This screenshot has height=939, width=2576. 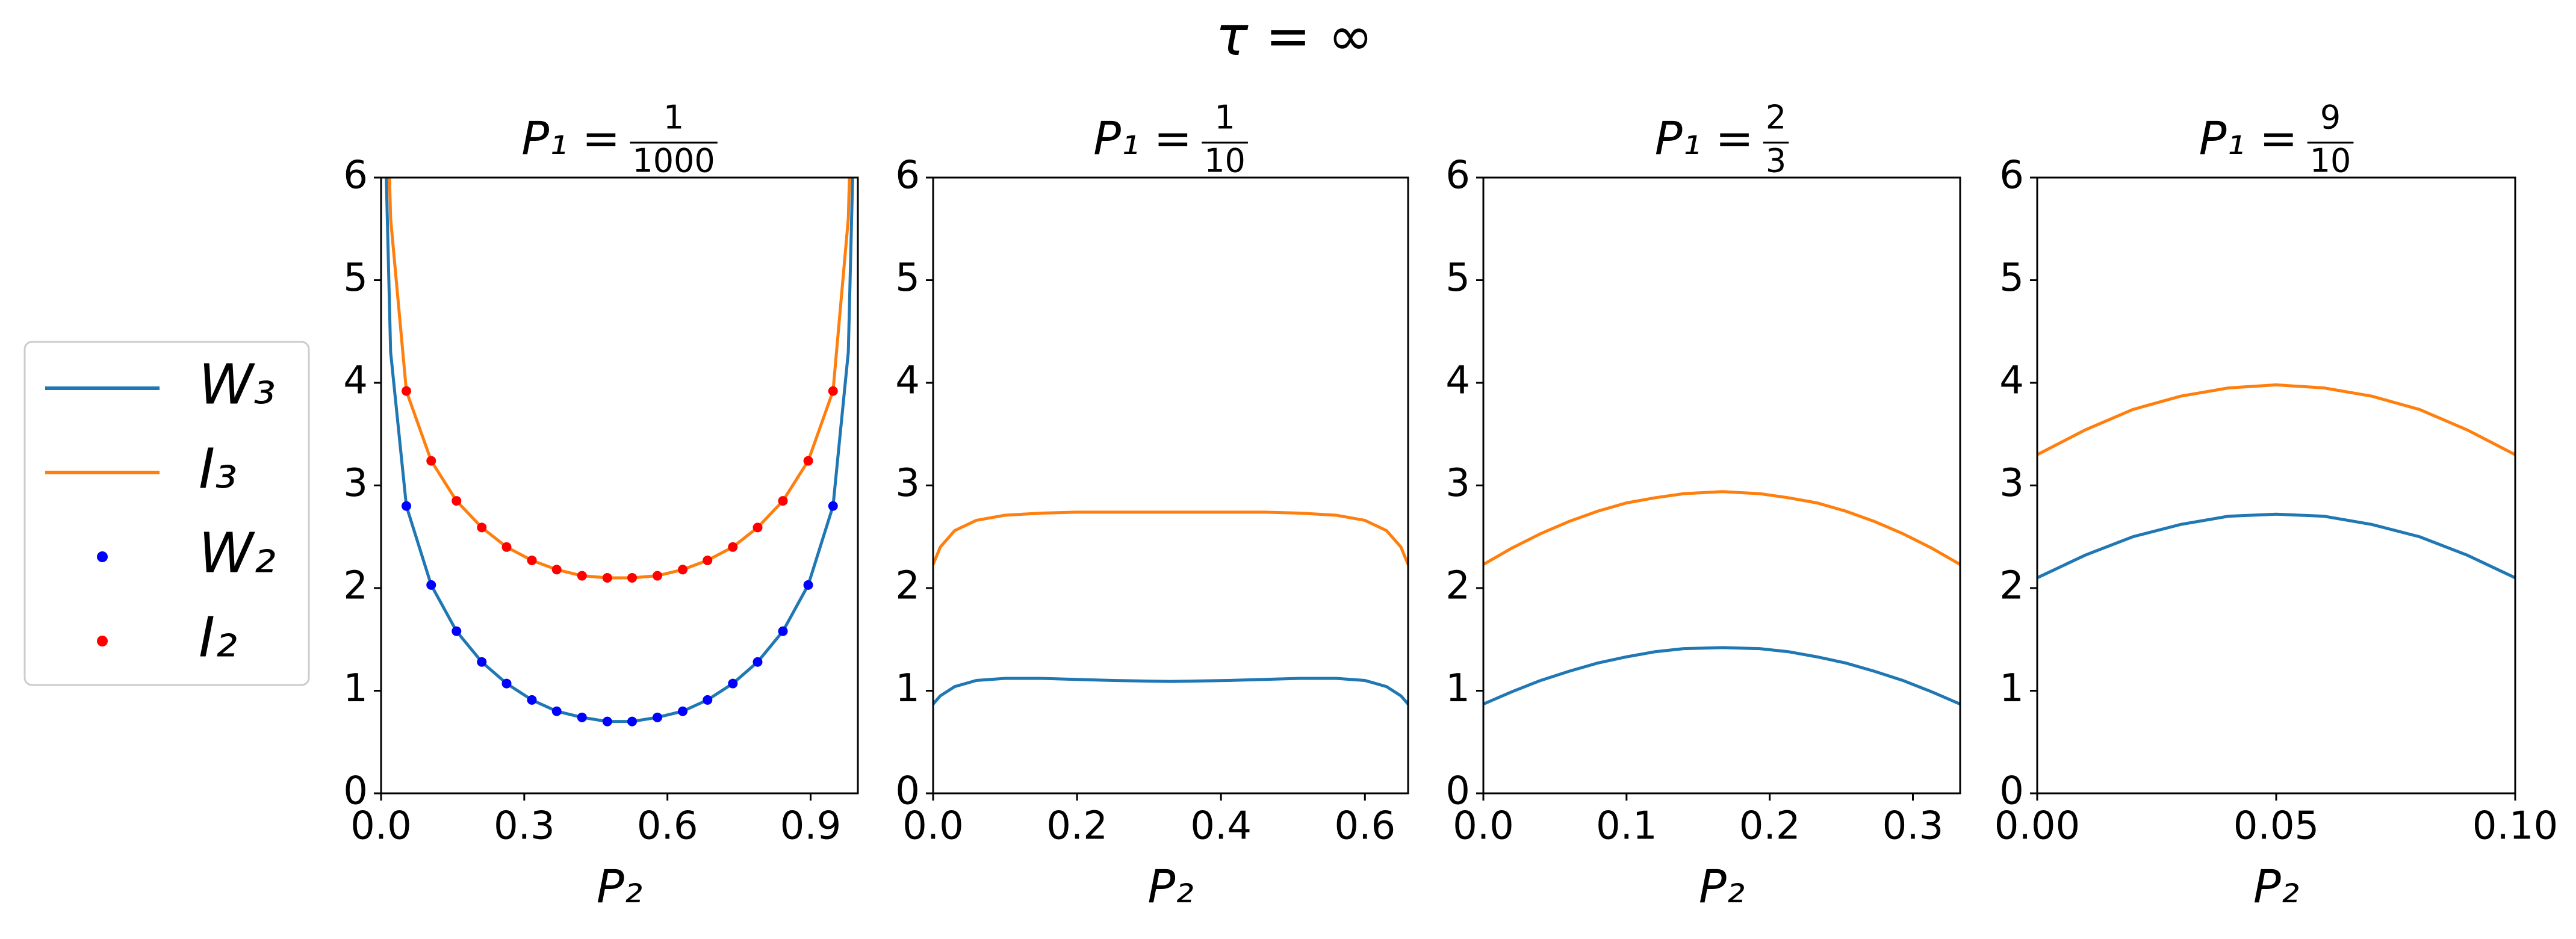 What do you see at coordinates (1626, 826) in the screenshot?
I see `x-tick-label: 0.1` at bounding box center [1626, 826].